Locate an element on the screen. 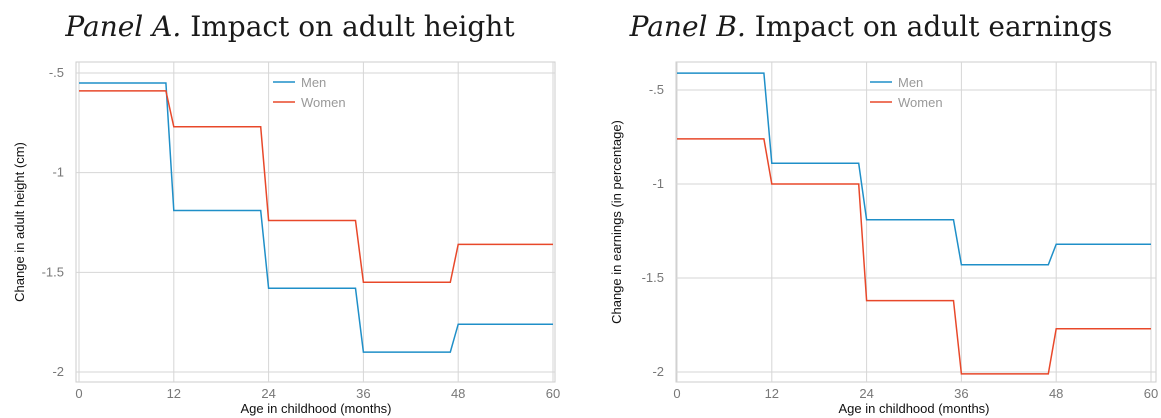 The image size is (1161, 418). panel-b-xtick-label: 0 is located at coordinates (676, 393).